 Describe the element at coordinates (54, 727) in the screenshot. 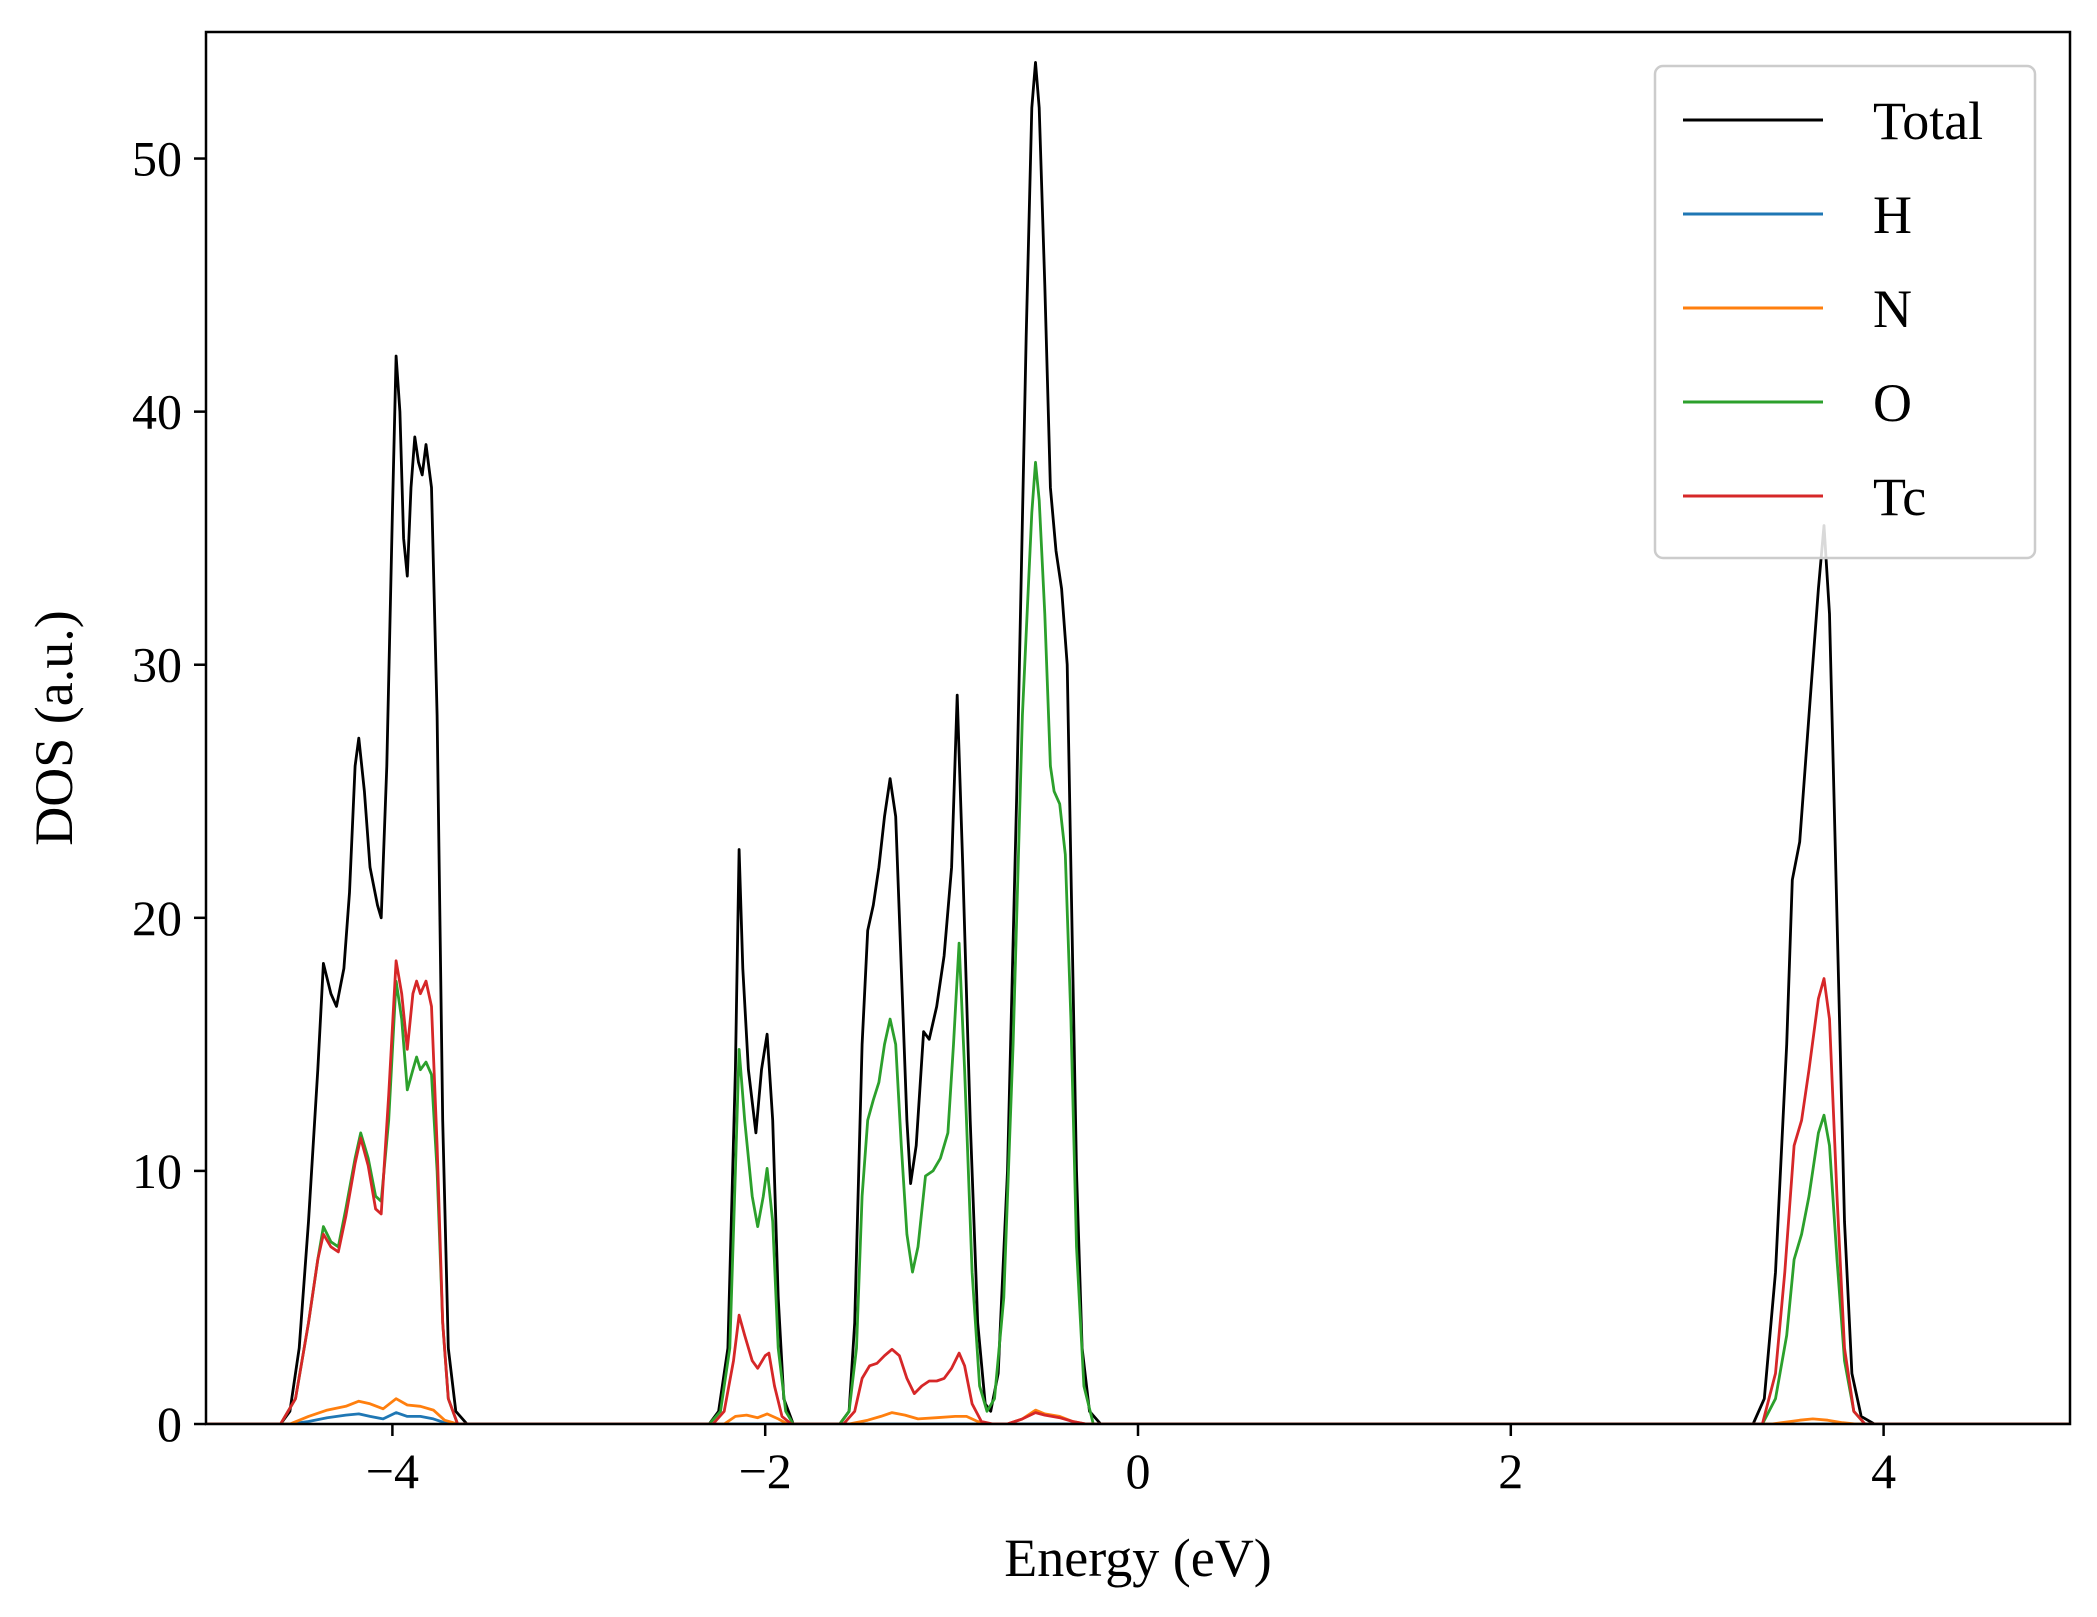

I see `y-axis-label: DOS (a.u.)` at that location.